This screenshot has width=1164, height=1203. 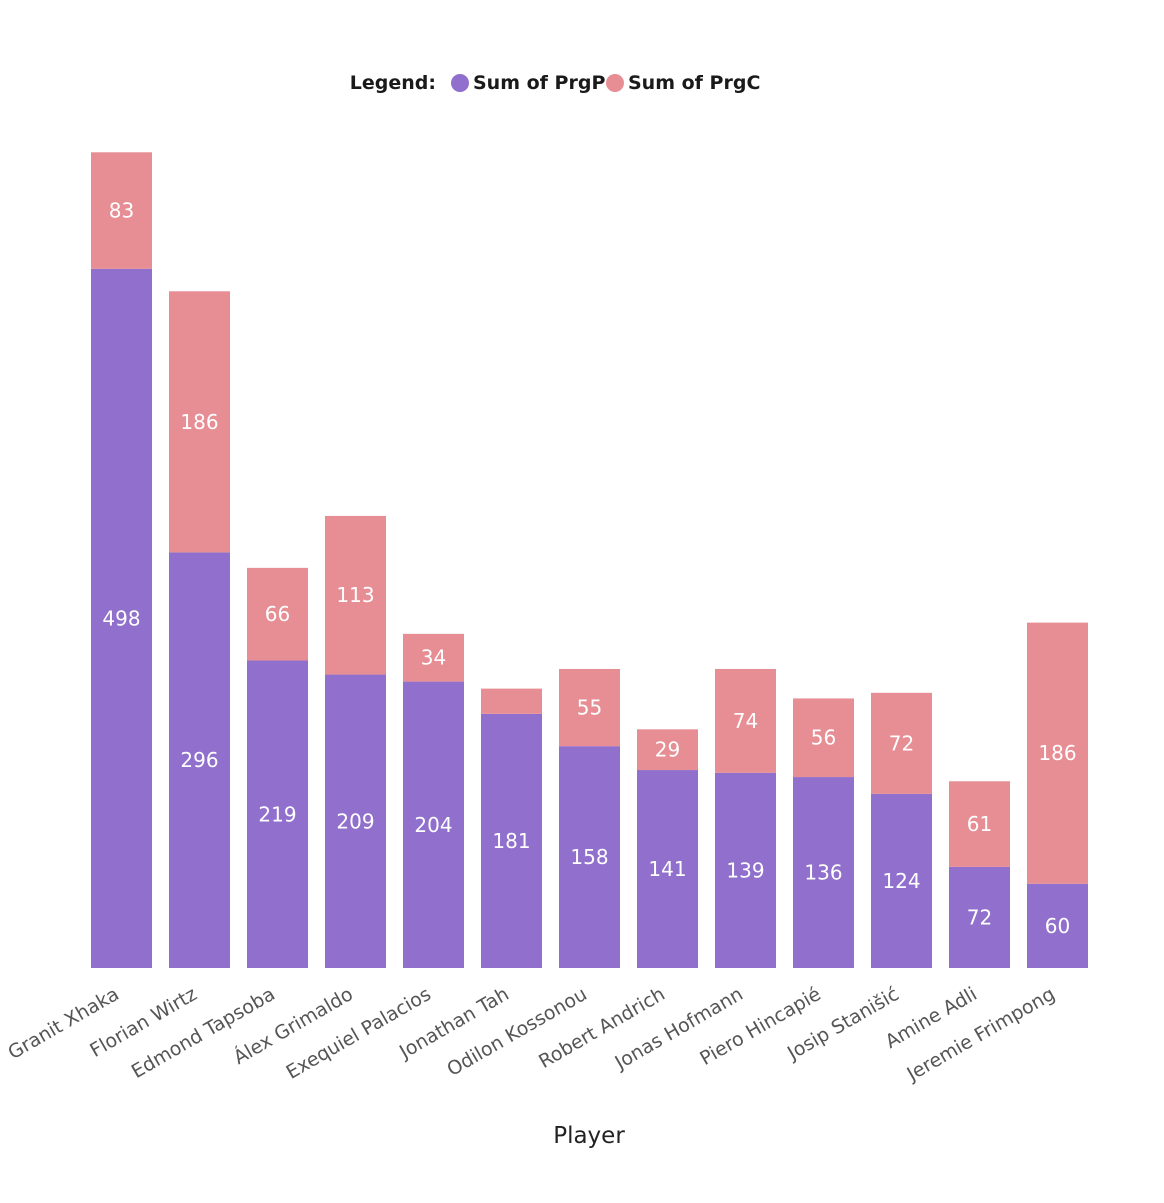 What do you see at coordinates (615, 83) in the screenshot?
I see `legend-marker-sum-of-prgc` at bounding box center [615, 83].